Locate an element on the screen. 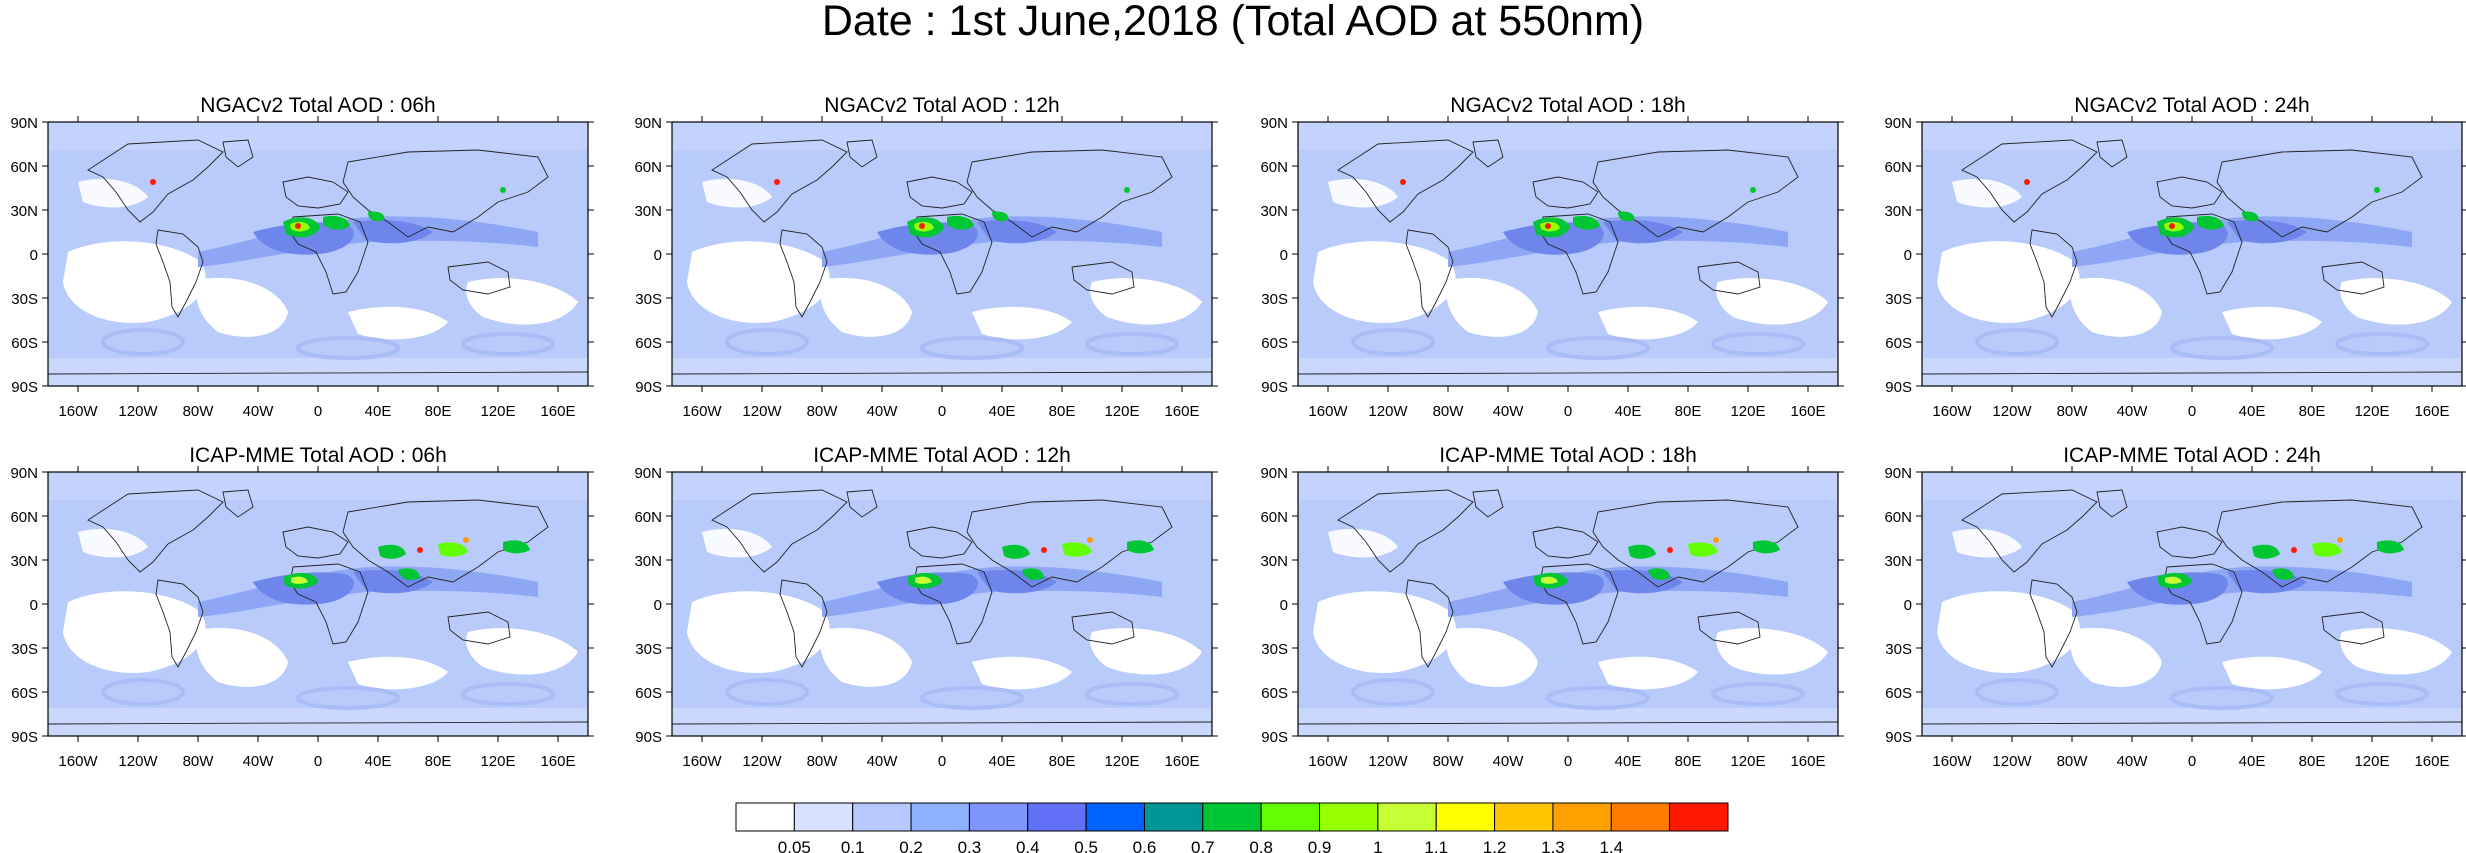 The image size is (2466, 853). panel-title: NGACv2 Total AOD : 18h is located at coordinates (1567, 105).